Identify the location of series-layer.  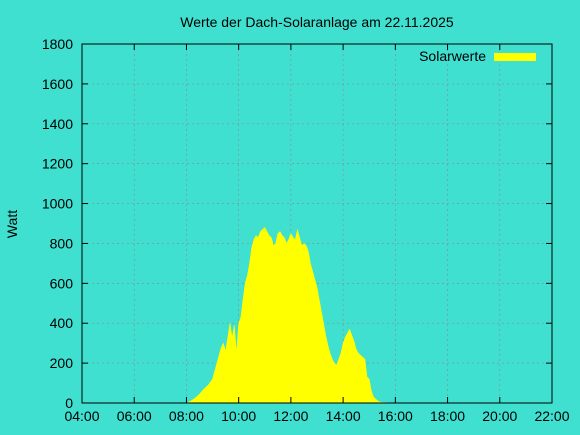
(291, 315).